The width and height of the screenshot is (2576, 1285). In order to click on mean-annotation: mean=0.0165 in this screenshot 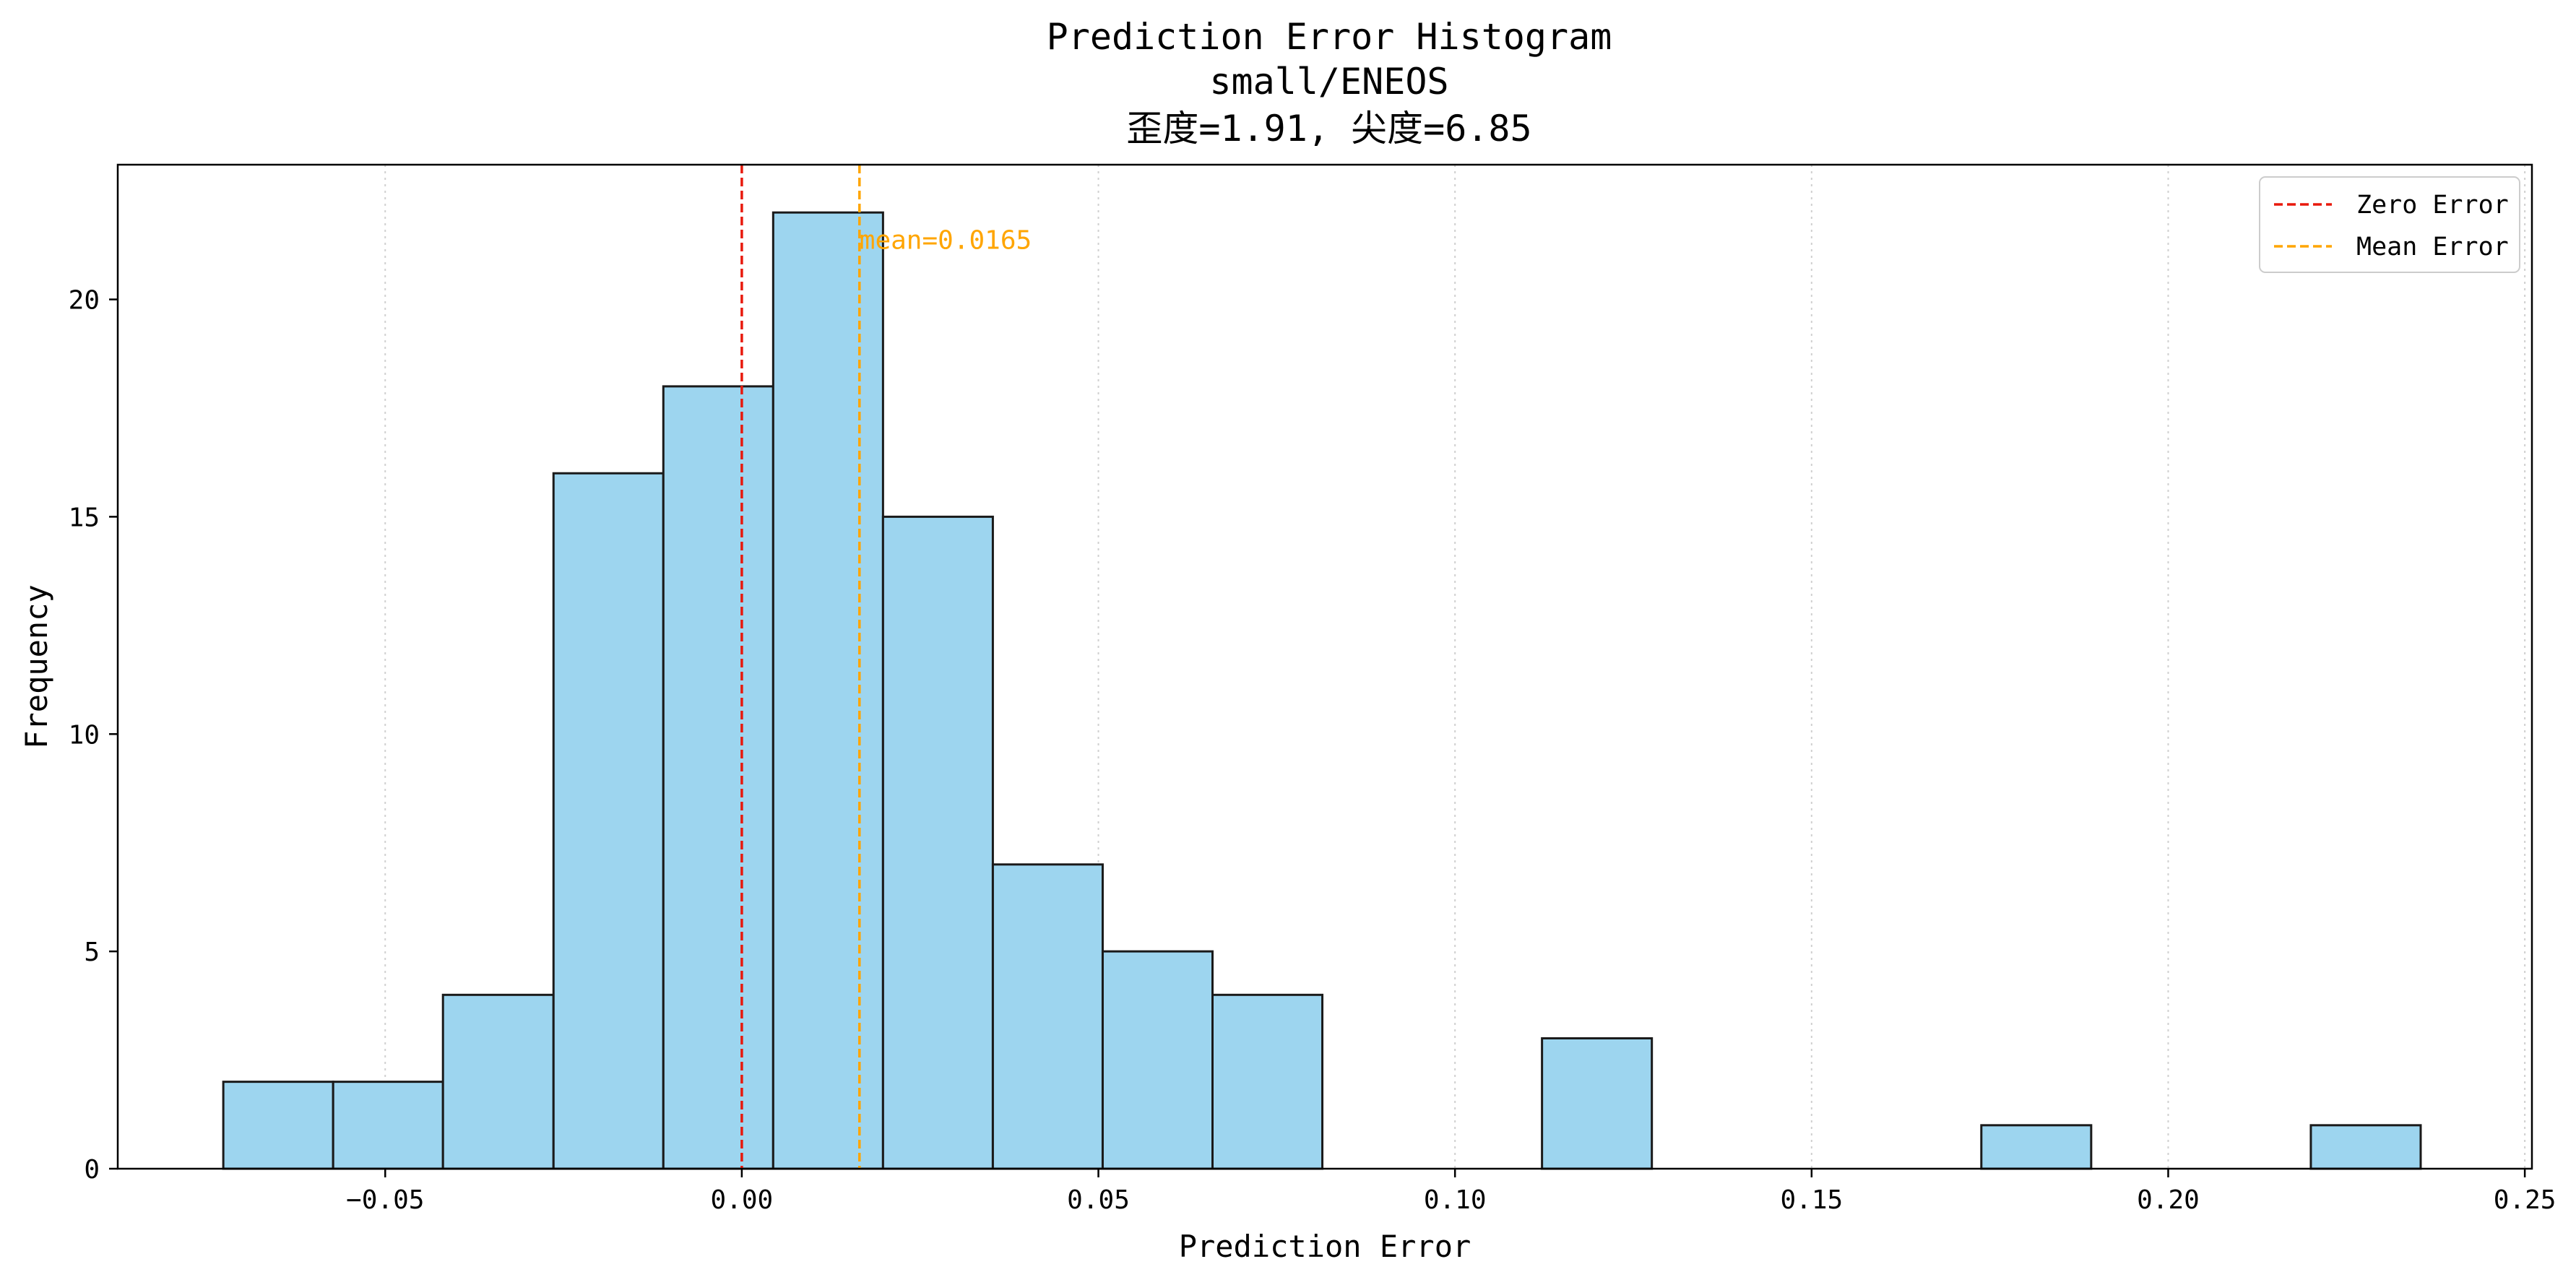, I will do `click(946, 240)`.